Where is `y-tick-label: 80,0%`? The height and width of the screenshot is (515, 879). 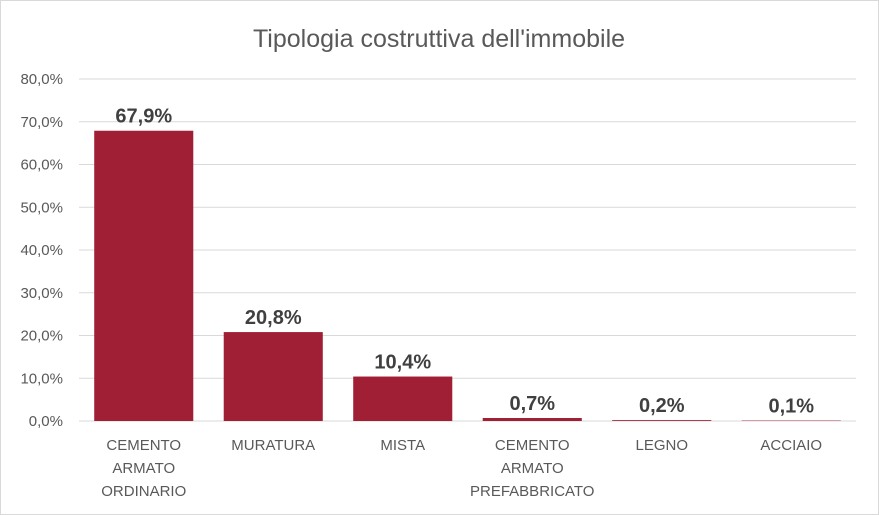 y-tick-label: 80,0% is located at coordinates (41, 79).